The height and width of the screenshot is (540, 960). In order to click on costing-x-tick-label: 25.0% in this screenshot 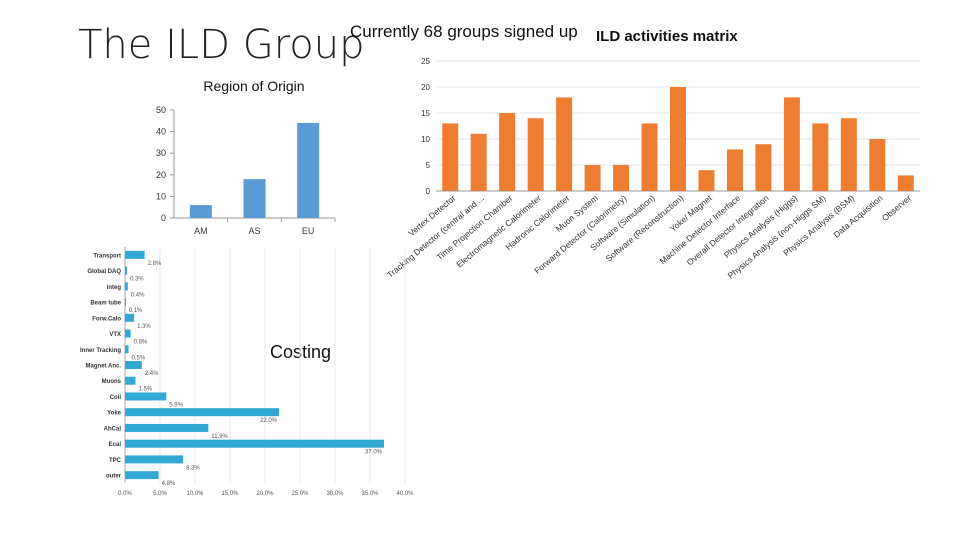, I will do `click(300, 494)`.